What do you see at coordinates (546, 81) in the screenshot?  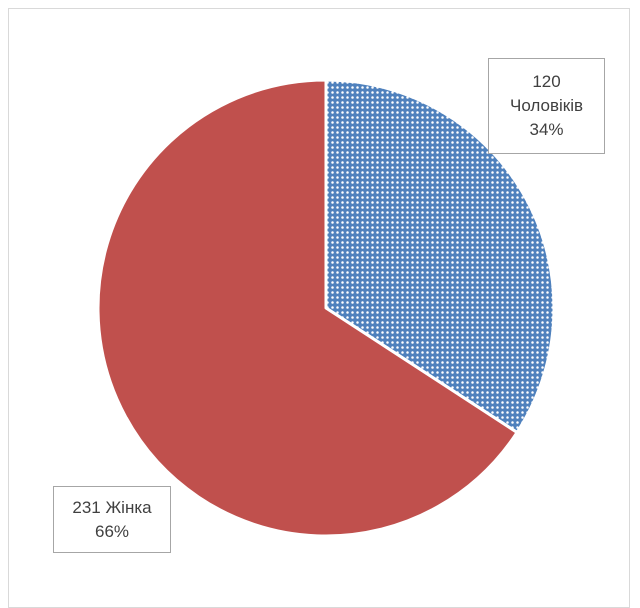 I see `data-label-men-value: 120` at bounding box center [546, 81].